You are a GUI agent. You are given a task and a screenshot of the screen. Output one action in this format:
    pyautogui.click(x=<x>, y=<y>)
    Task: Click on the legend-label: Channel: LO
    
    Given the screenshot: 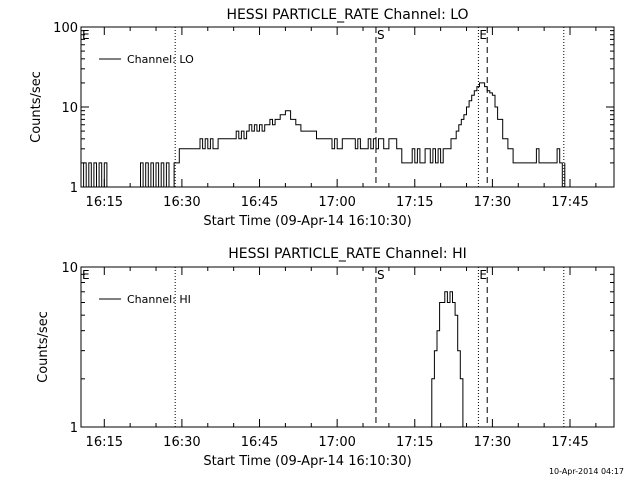 What is the action you would take?
    pyautogui.click(x=160, y=59)
    